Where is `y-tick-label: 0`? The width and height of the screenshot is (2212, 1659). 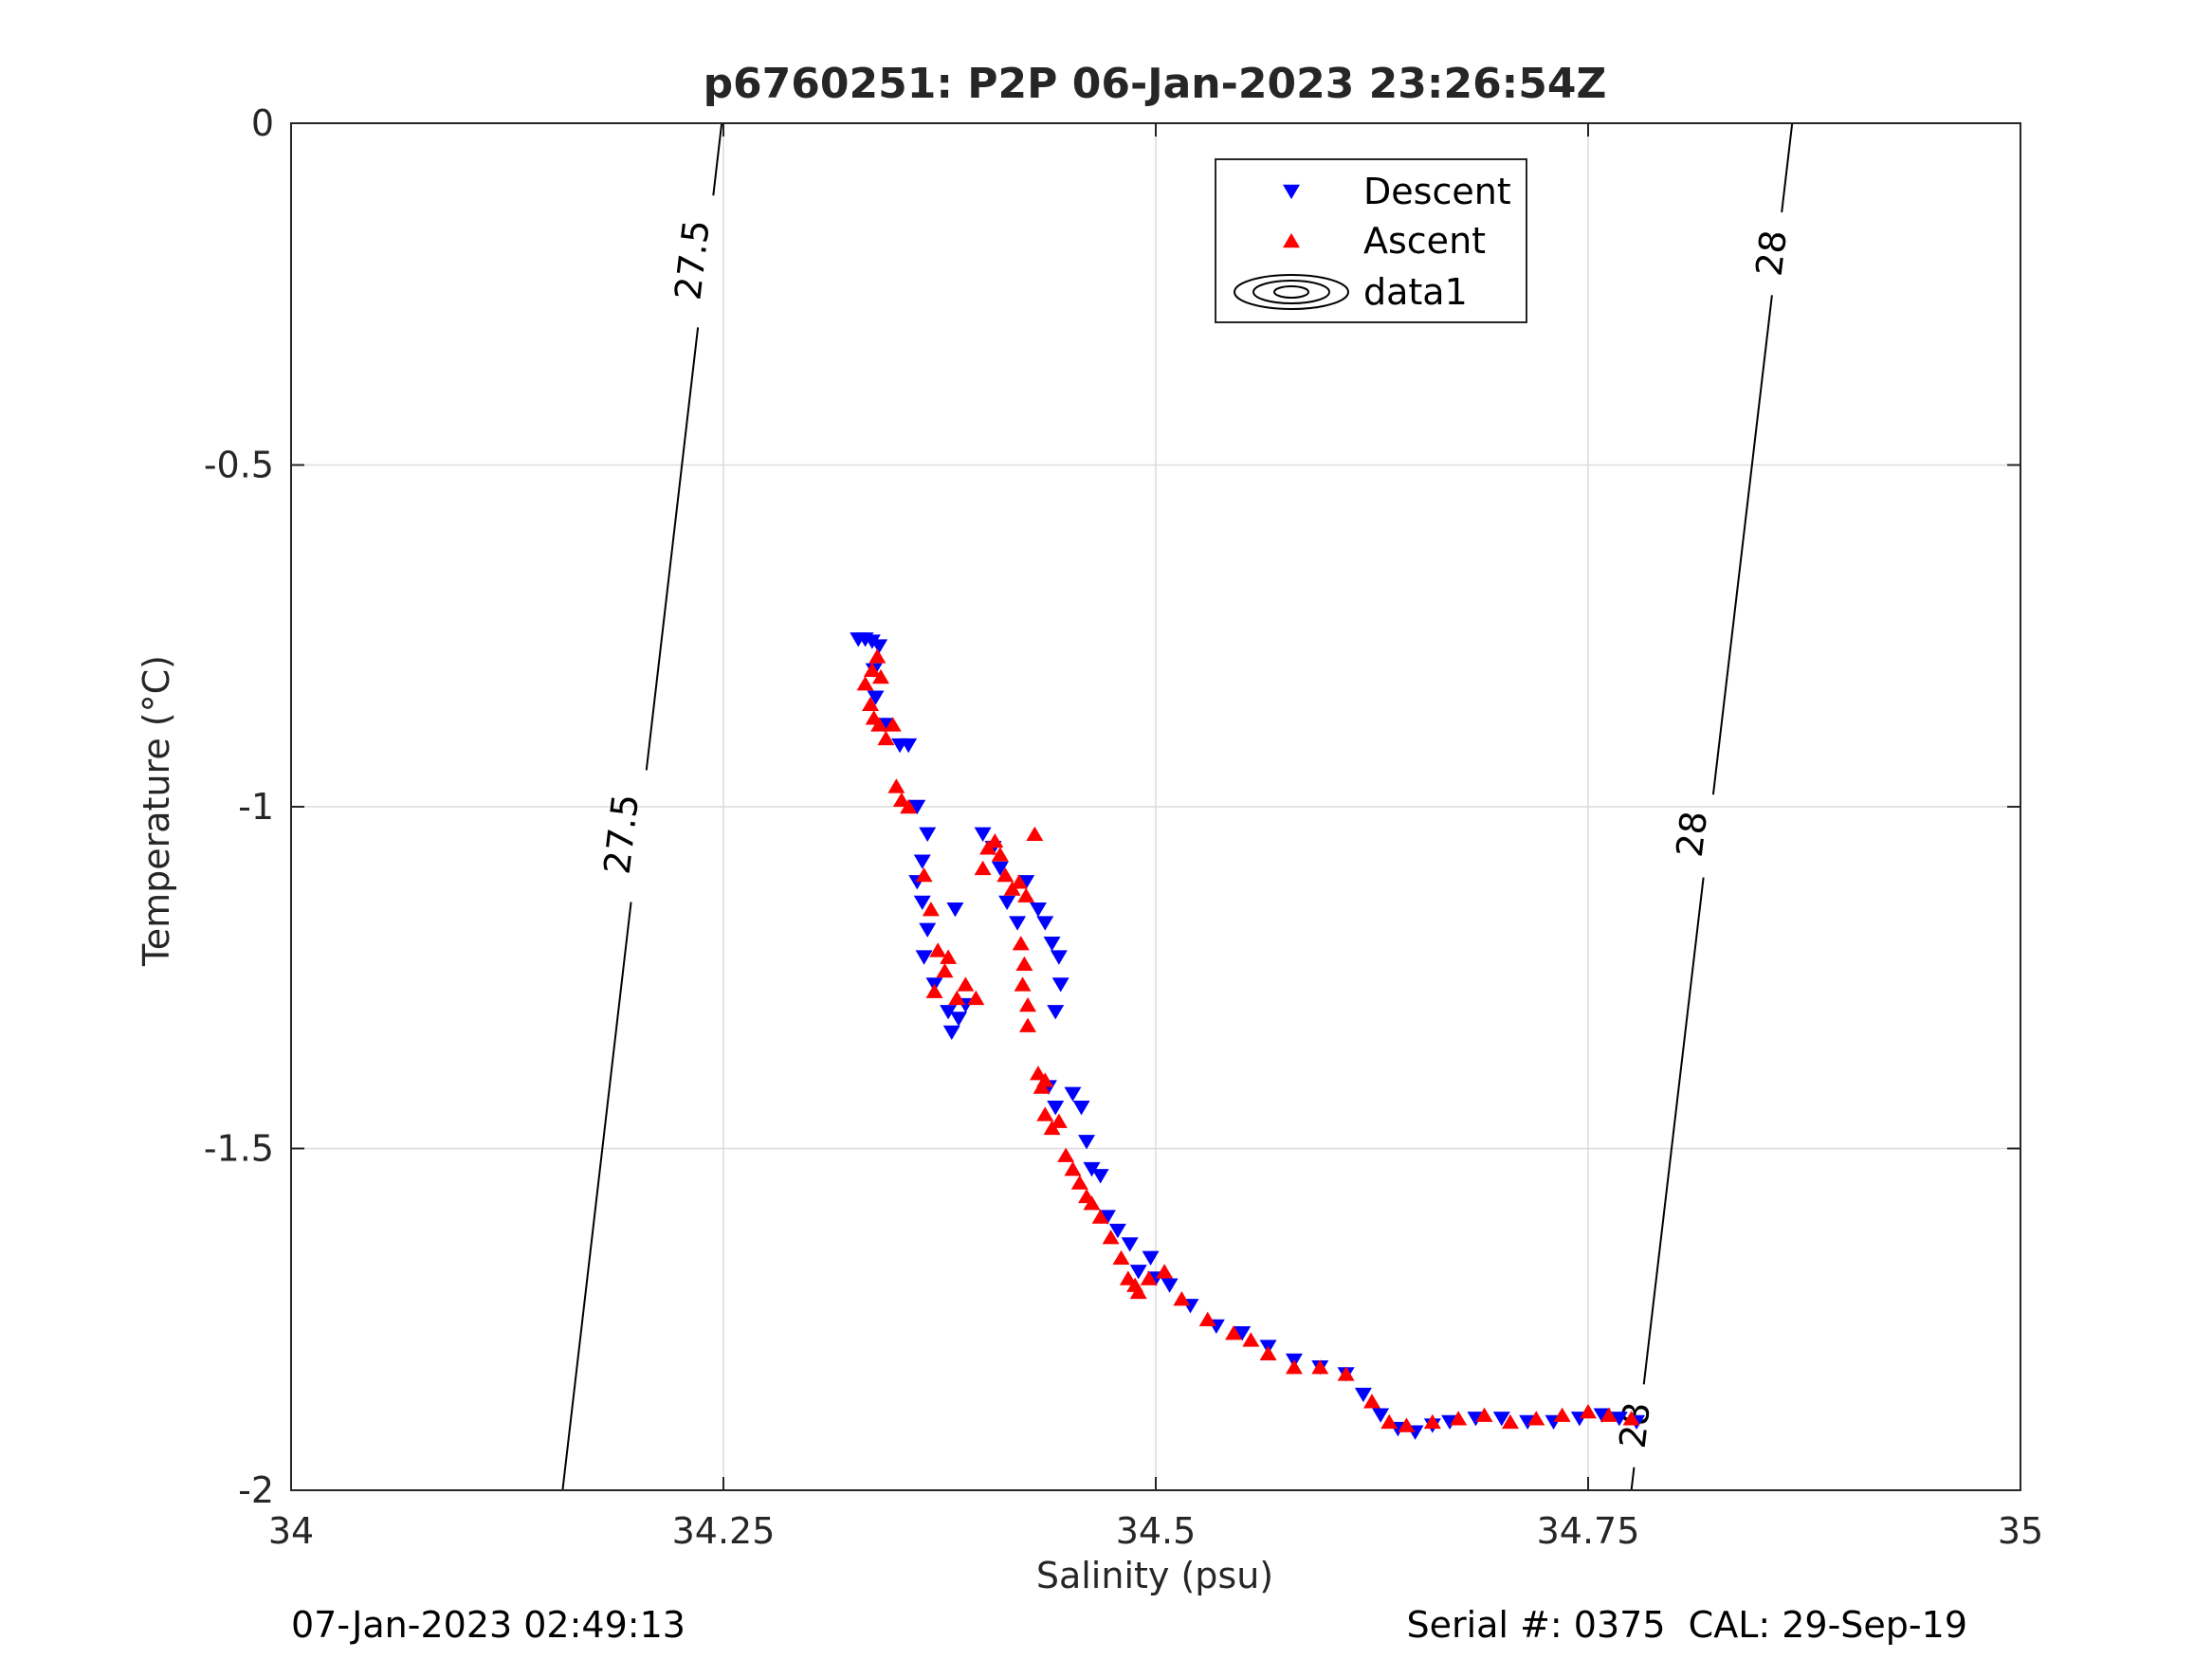
y-tick-label: 0 is located at coordinates (262, 123).